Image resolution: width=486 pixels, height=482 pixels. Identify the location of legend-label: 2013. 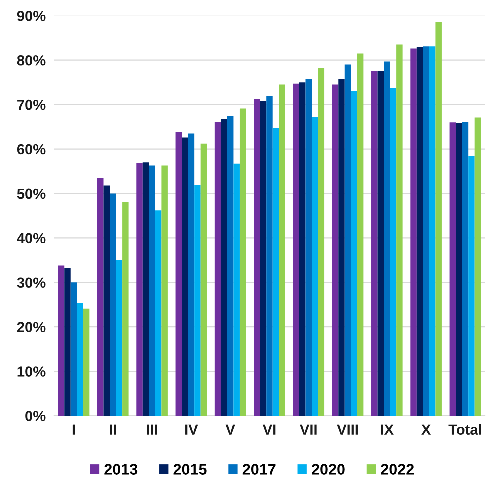
(121, 469).